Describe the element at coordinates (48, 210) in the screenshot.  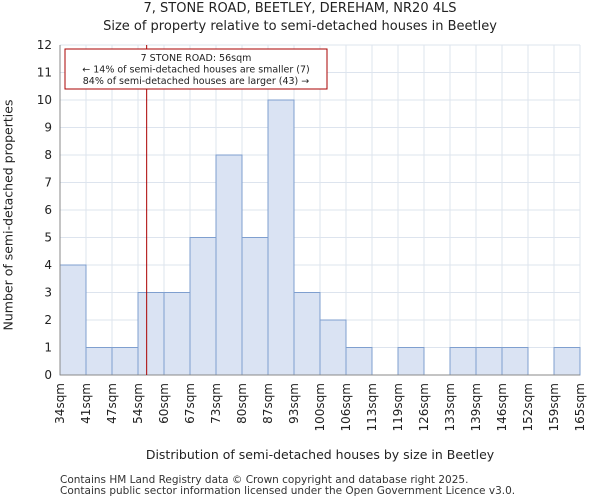
I see `y-tick-label: 6` at that location.